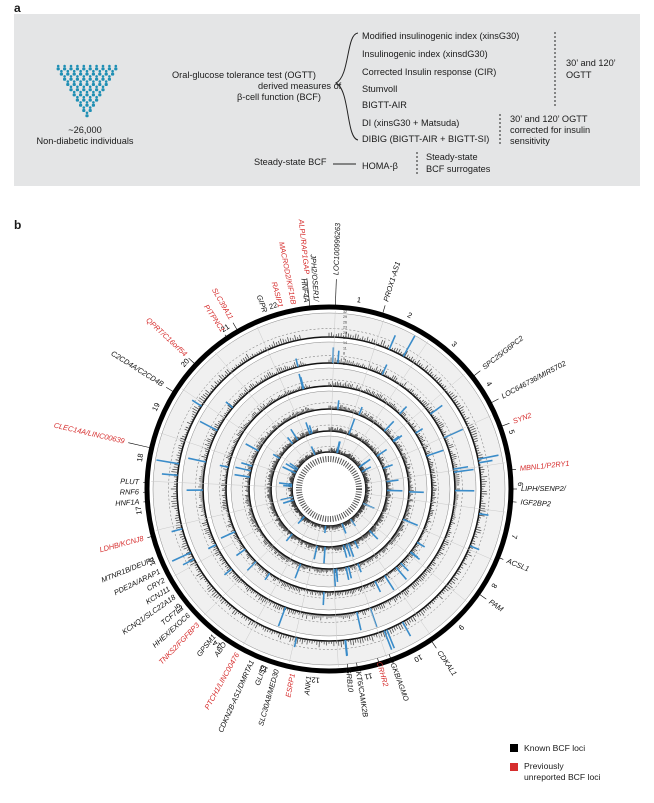 The height and width of the screenshot is (803, 654). Describe the element at coordinates (262, 304) in the screenshot. I see `locus-label: GIPR` at that location.